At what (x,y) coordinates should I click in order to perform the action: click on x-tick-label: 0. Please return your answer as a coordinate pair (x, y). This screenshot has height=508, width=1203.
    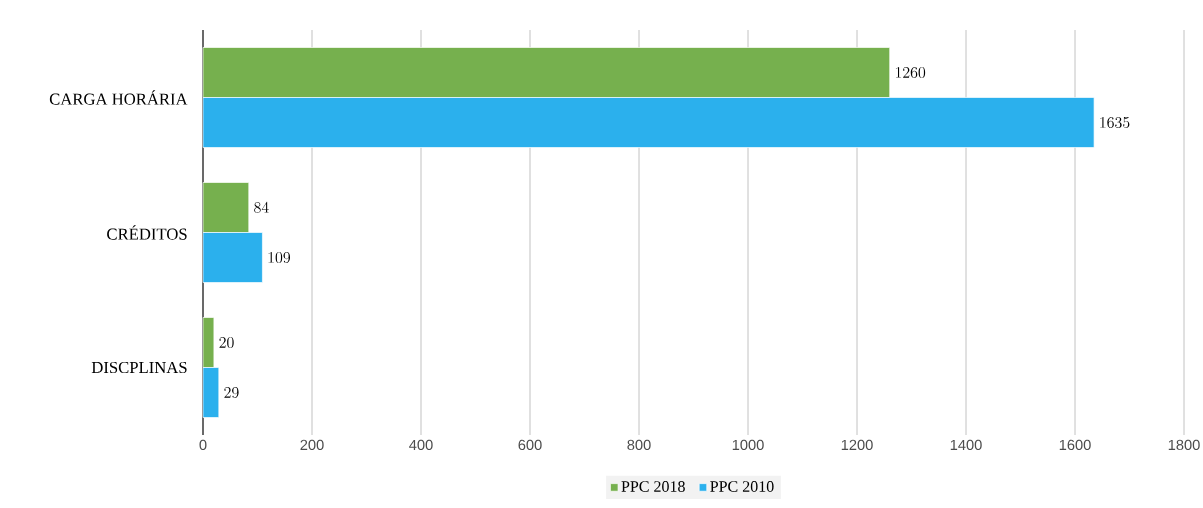
    Looking at the image, I should click on (203, 445).